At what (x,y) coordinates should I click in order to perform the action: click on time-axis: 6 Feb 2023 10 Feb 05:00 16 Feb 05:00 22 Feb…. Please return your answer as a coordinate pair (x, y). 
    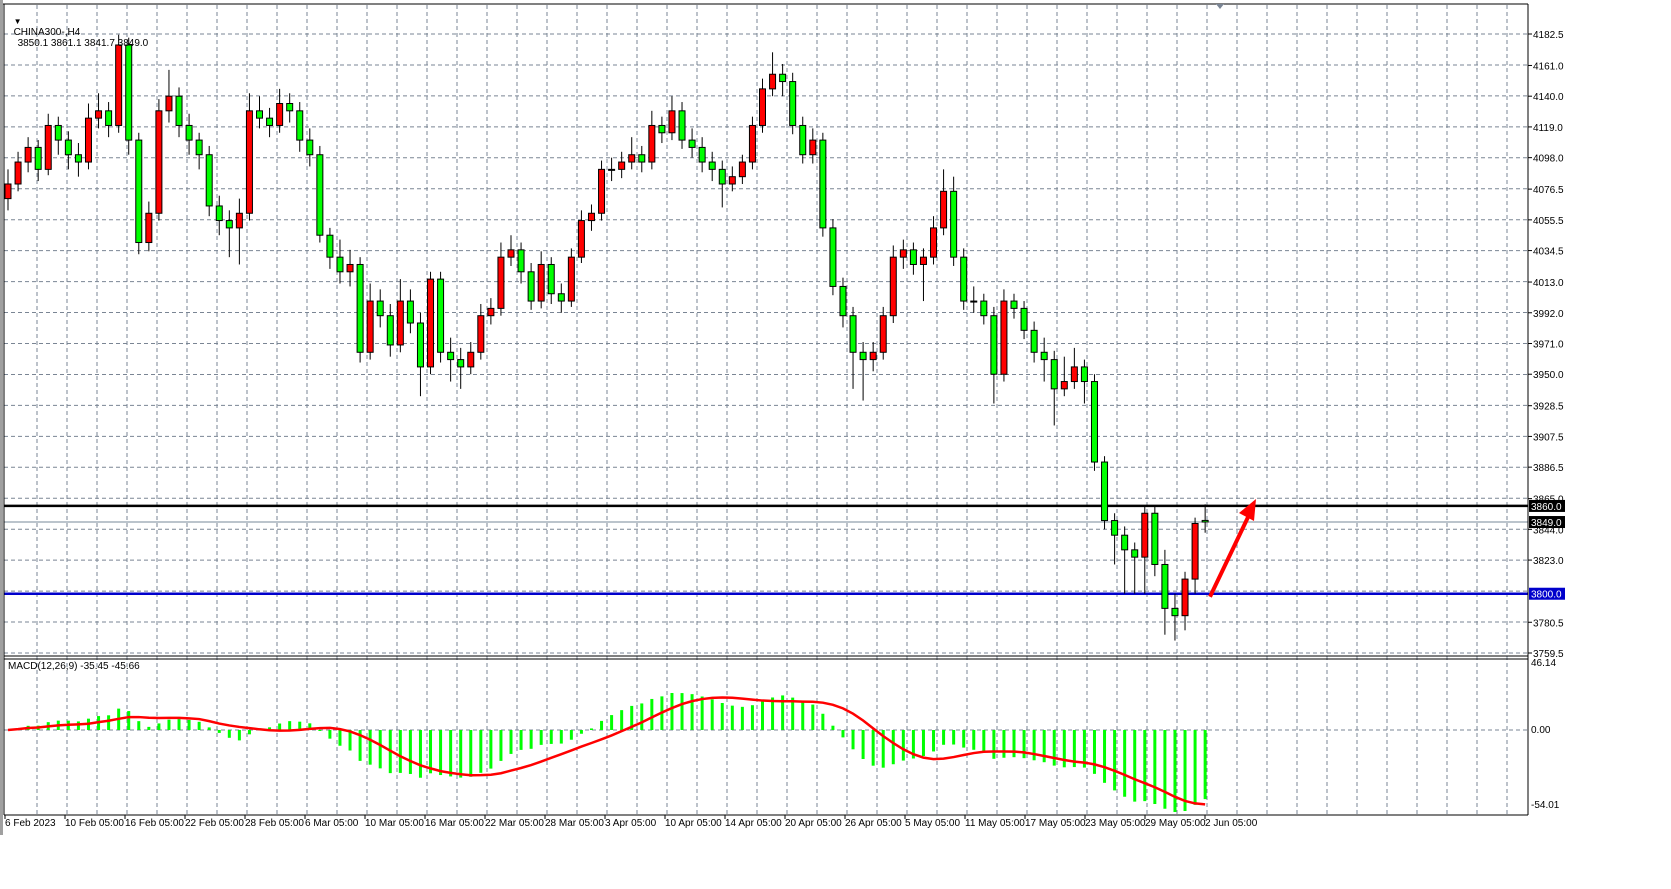
    Looking at the image, I should click on (631, 822).